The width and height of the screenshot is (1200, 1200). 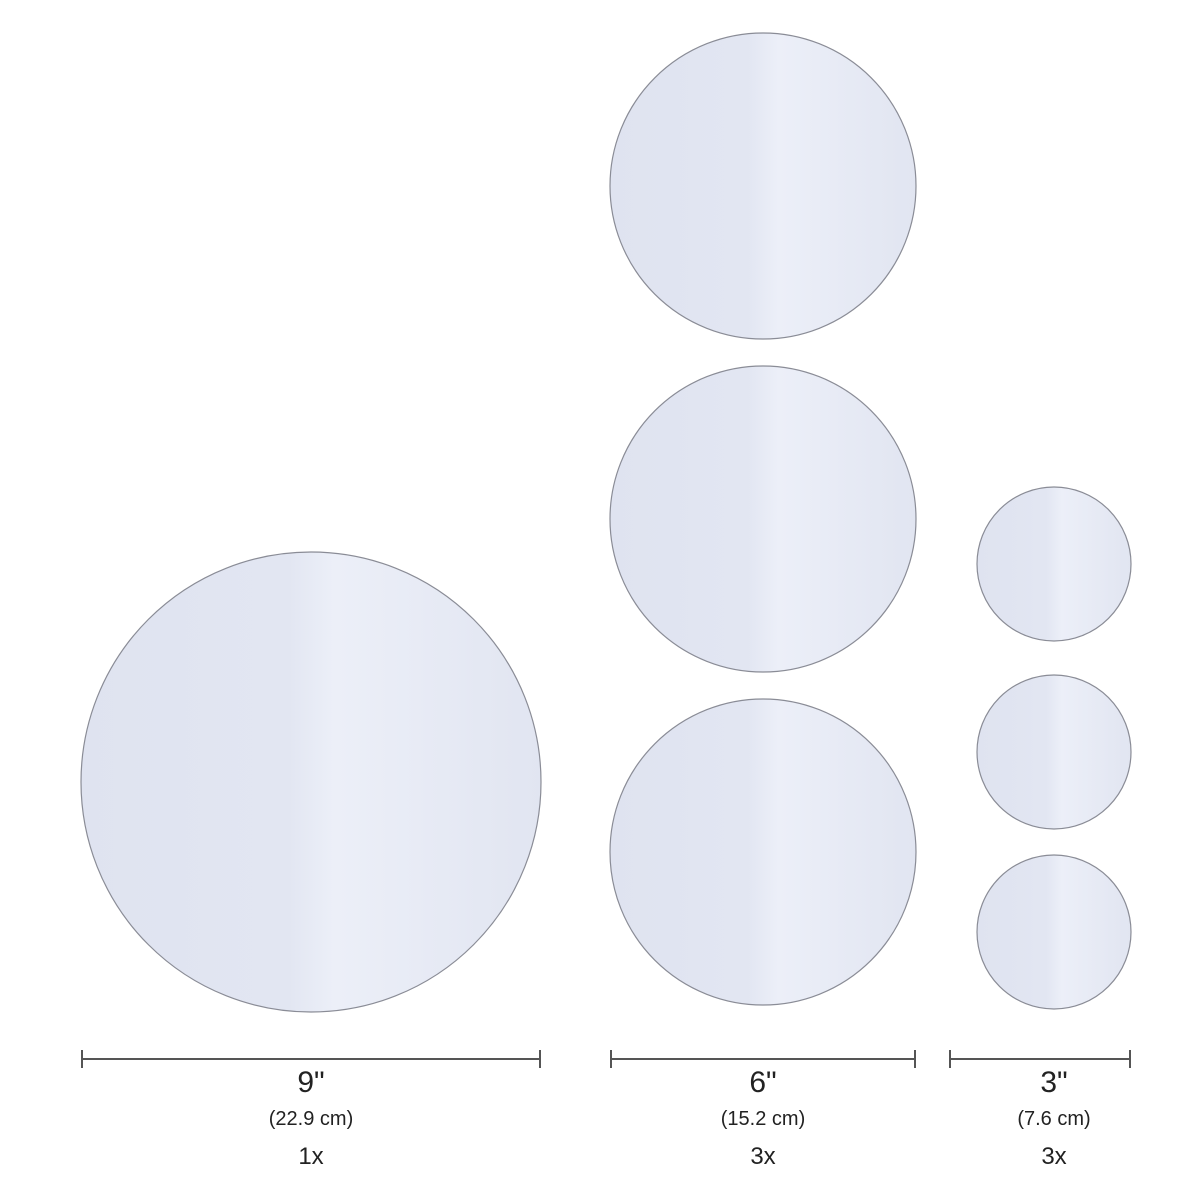 What do you see at coordinates (311, 1119) in the screenshot?
I see `metric-label-9in: (22.9 cm)` at bounding box center [311, 1119].